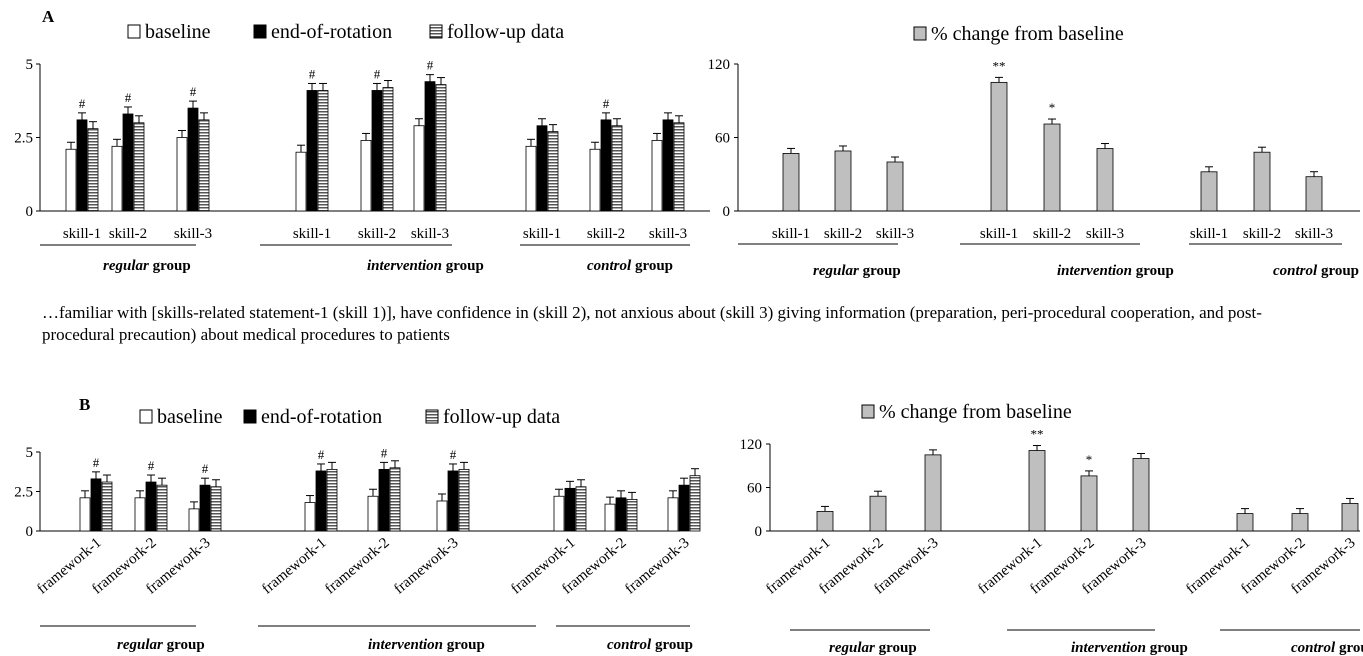 The height and width of the screenshot is (656, 1363). I want to click on group-label-italic: regular, so click(836, 271).